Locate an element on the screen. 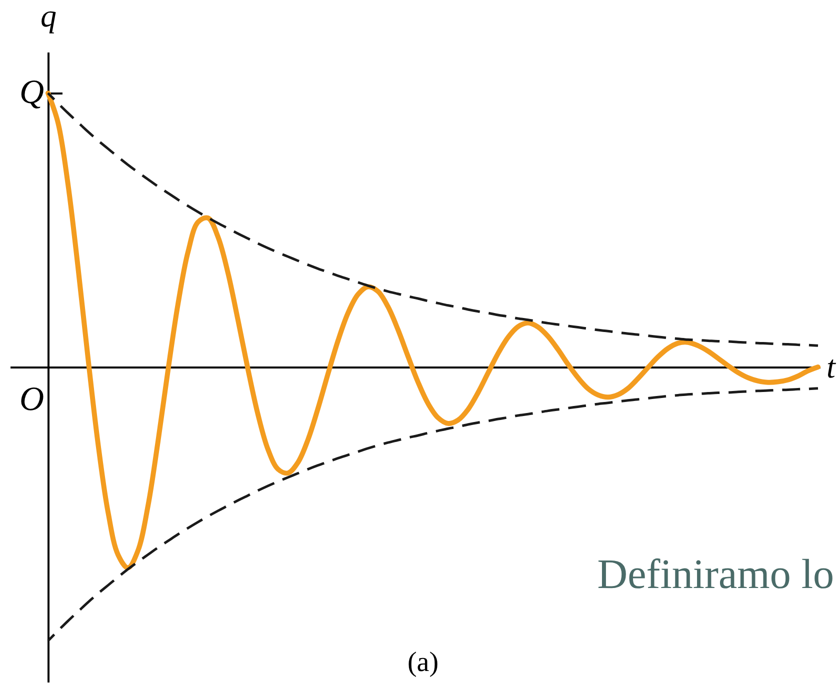 This screenshot has width=838, height=685. x-axis-title: t is located at coordinates (831, 366).